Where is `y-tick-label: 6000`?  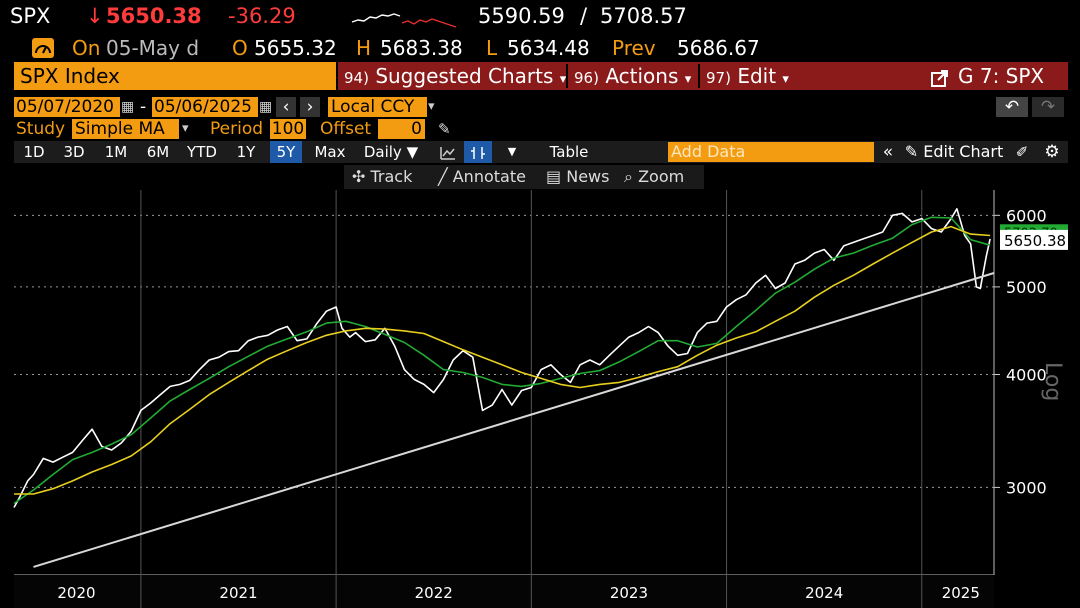 y-tick-label: 6000 is located at coordinates (1026, 215).